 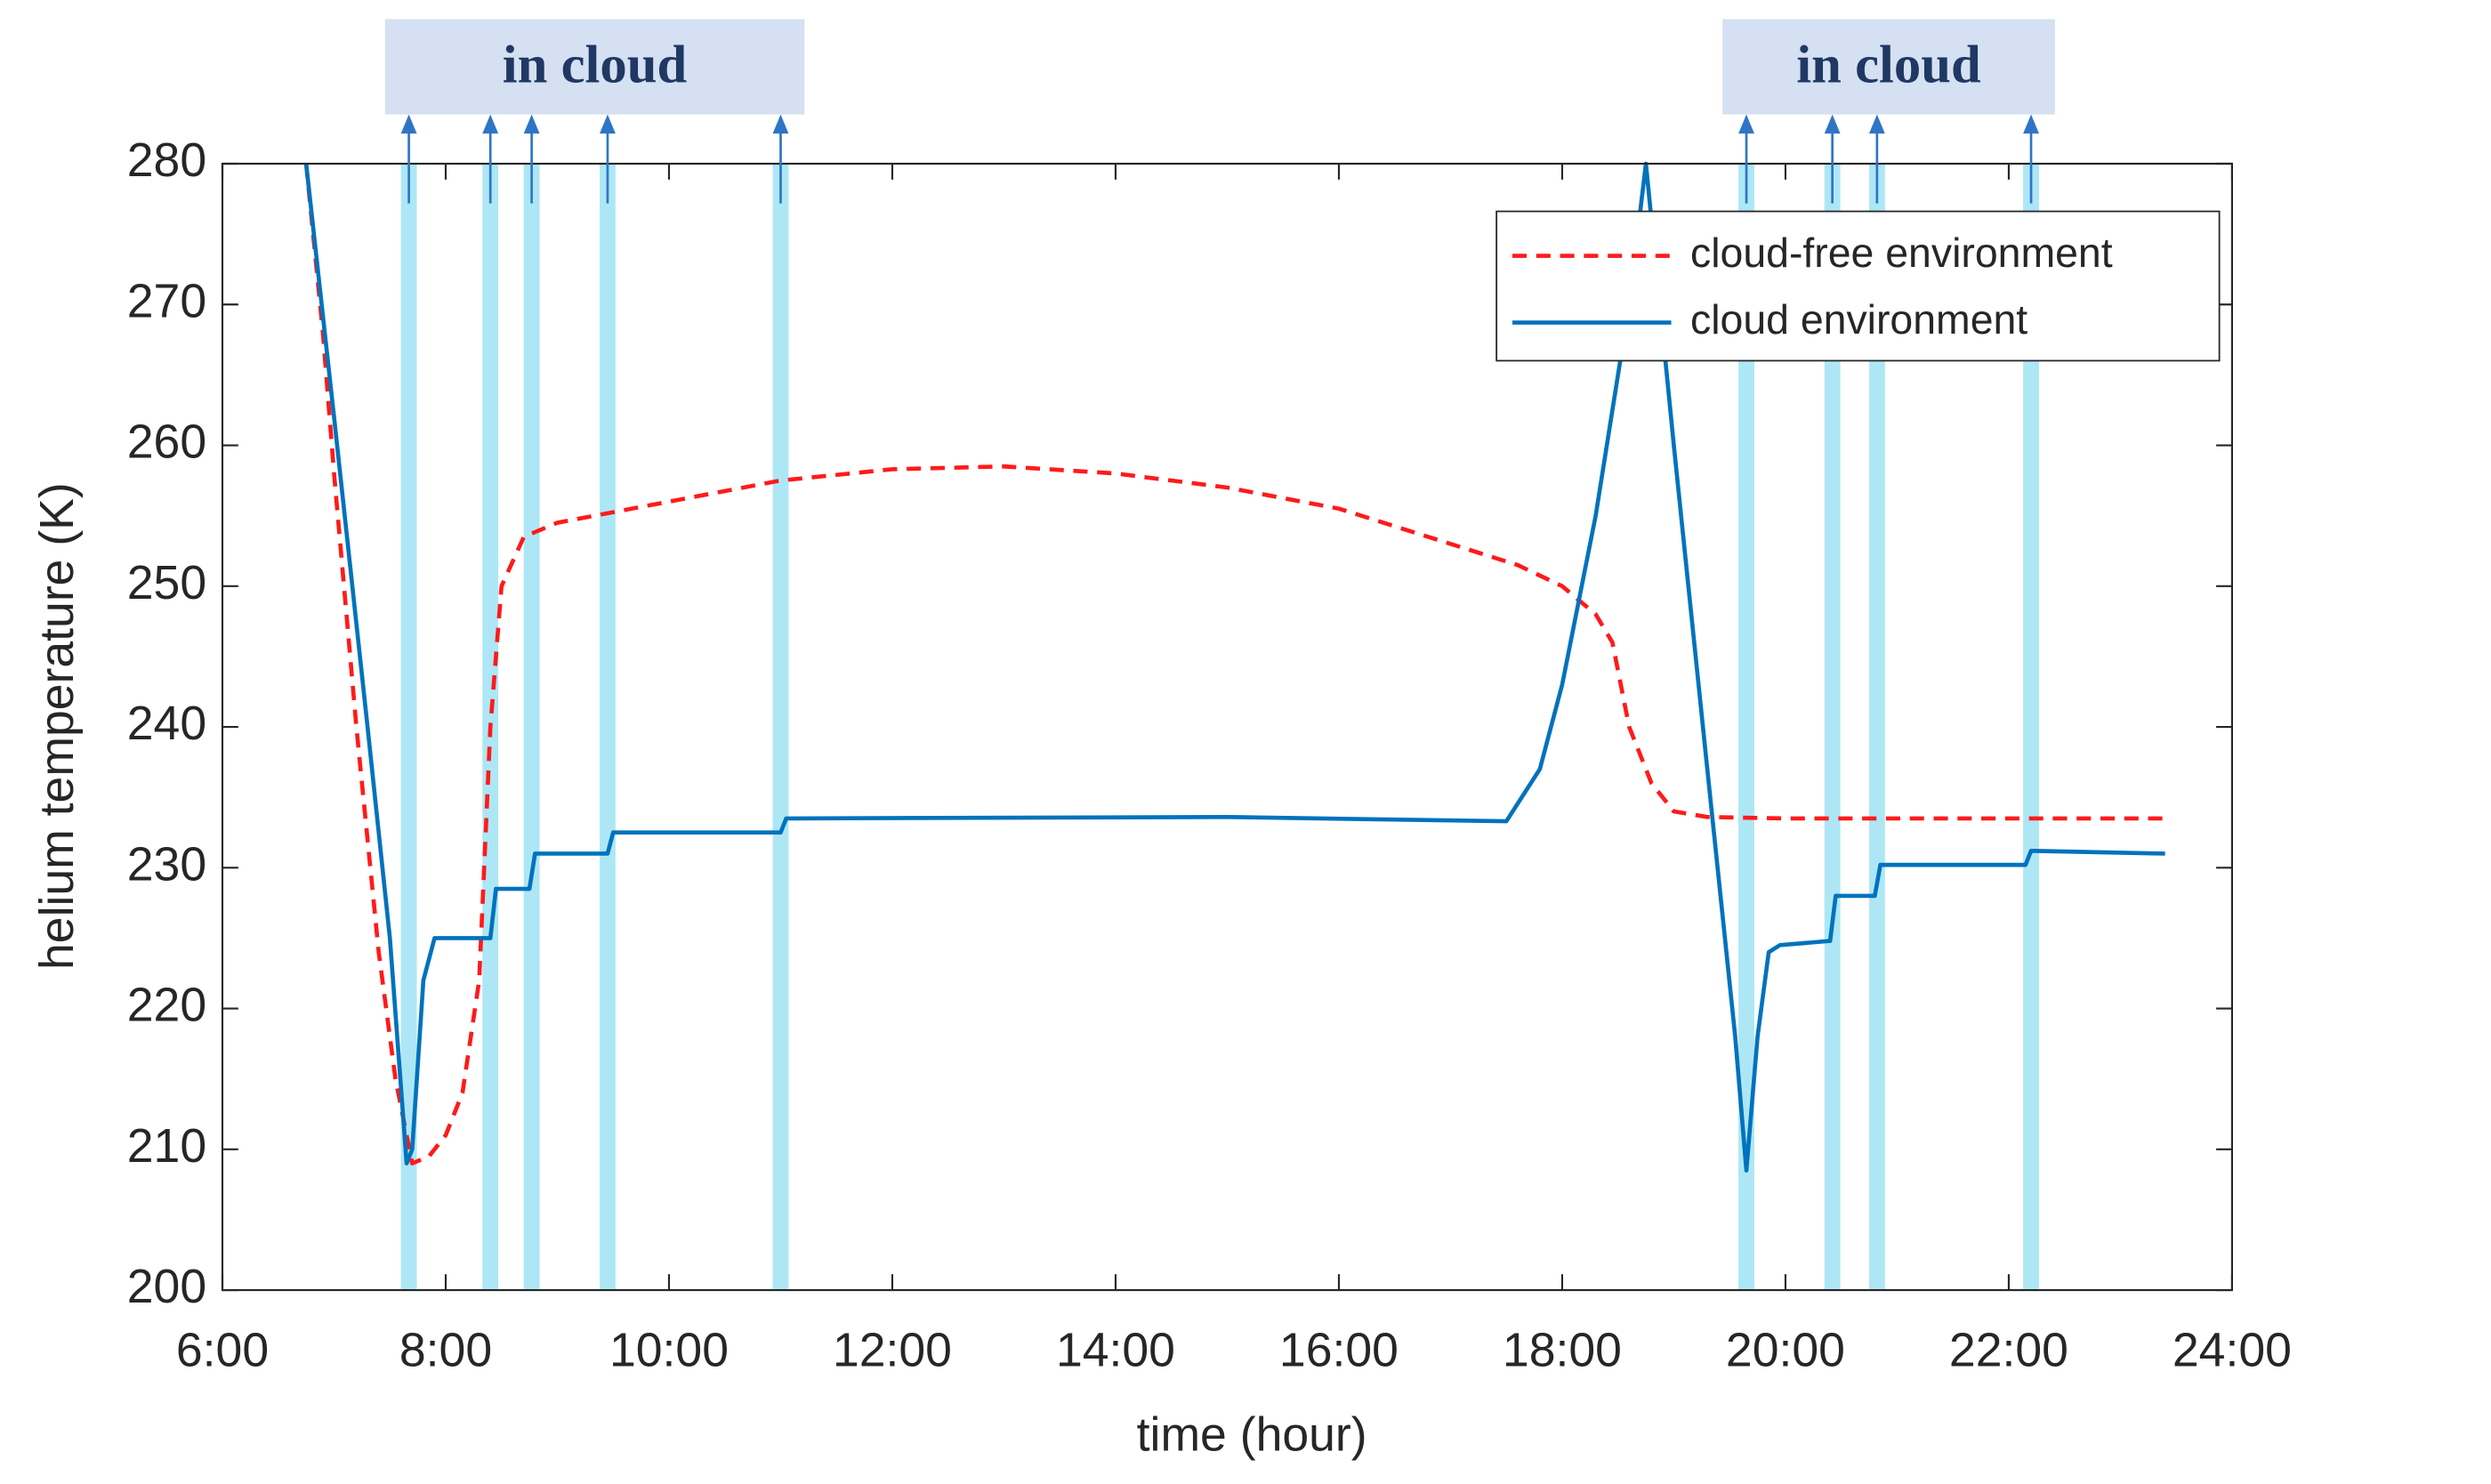 I want to click on y-tick-label: 200, so click(x=166, y=1287).